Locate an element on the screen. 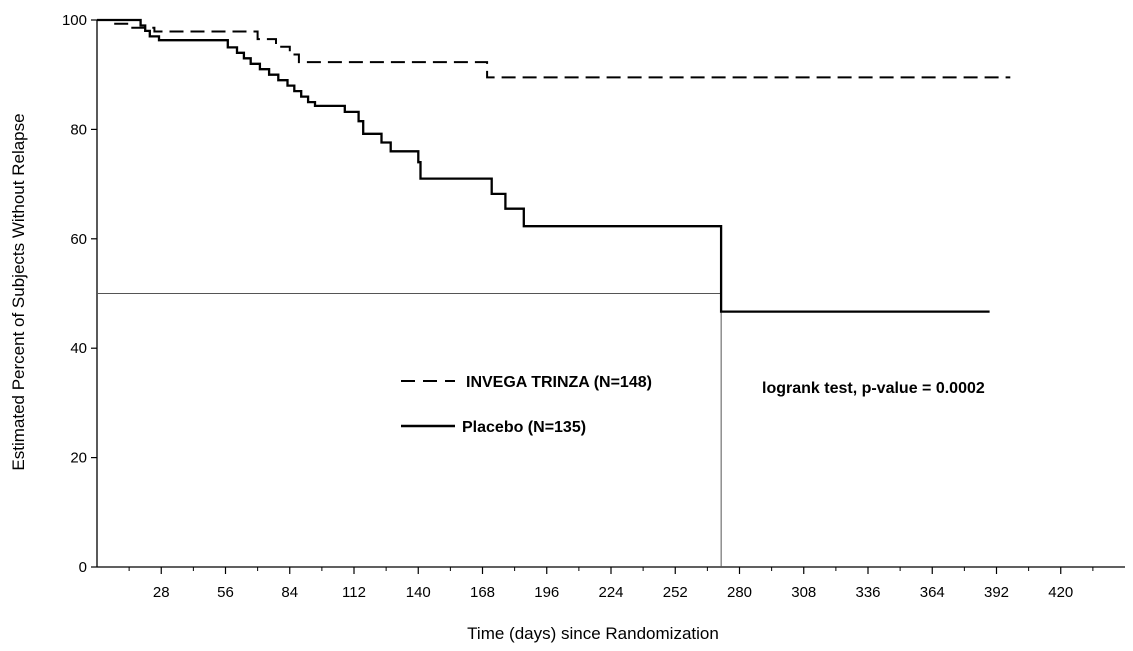 The image size is (1133, 651). x-tick-label: 84 is located at coordinates (289, 592).